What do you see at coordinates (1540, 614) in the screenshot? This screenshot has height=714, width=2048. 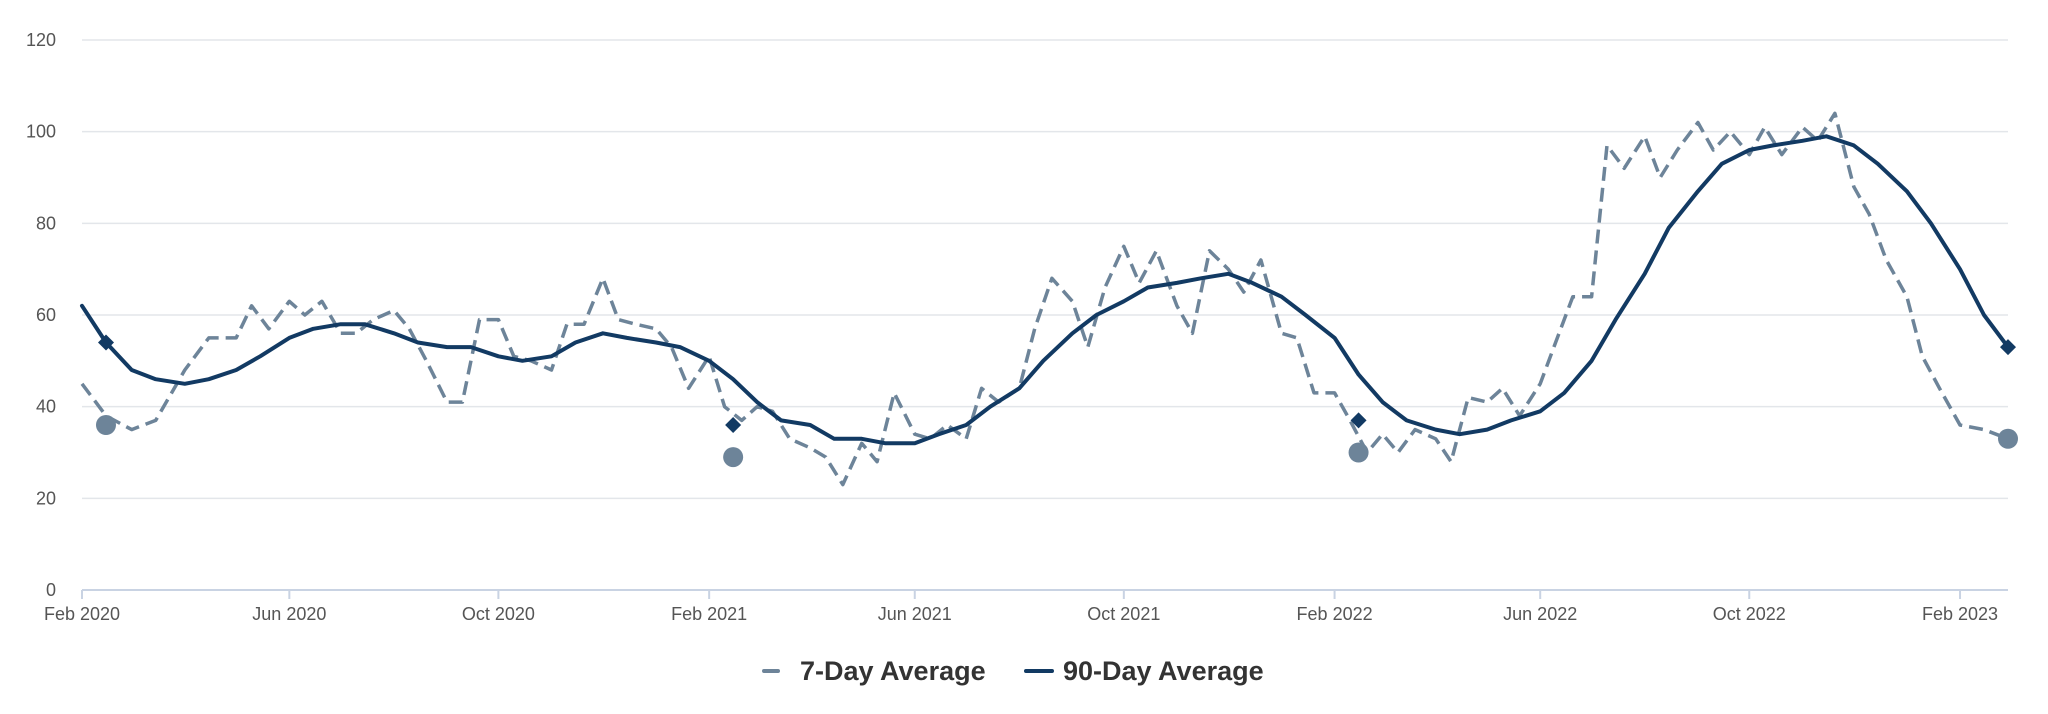 I see `x-tick-label: Jun 2022` at bounding box center [1540, 614].